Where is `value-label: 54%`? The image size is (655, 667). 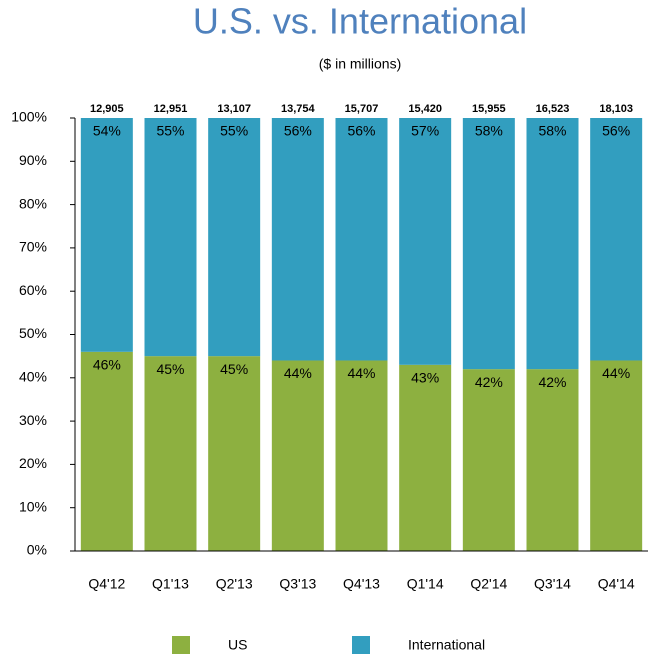 value-label: 54% is located at coordinates (107, 131).